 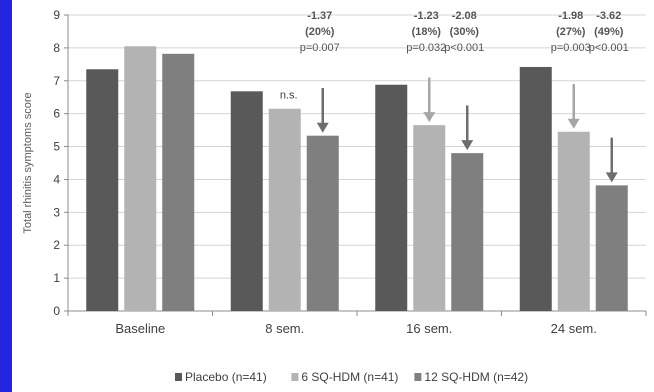 I want to click on y-tick-label: 7, so click(x=56, y=81).